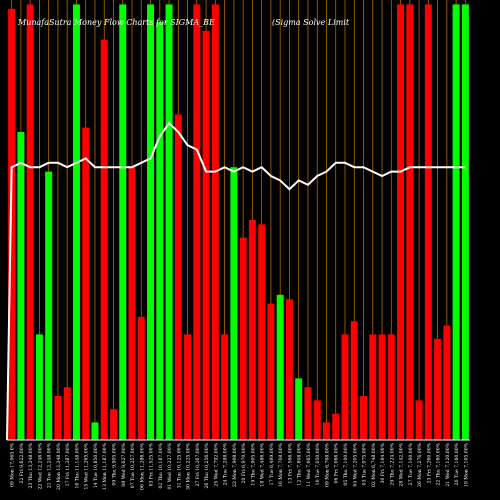  I want to click on x-tick-label: 10 Tue 7,050.00%, so click(318, 463).